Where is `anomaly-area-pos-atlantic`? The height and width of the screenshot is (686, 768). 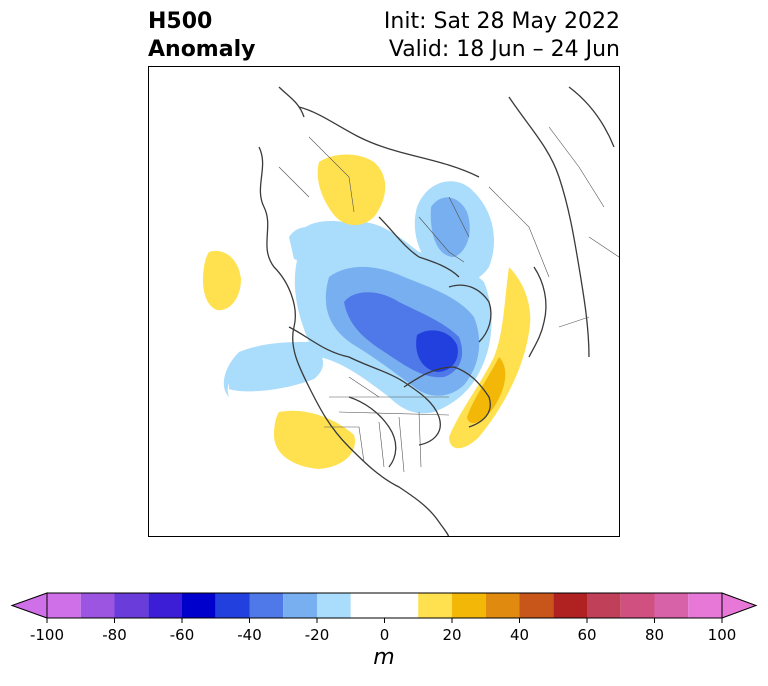
anomaly-area-pos-atlantic is located at coordinates (490, 358).